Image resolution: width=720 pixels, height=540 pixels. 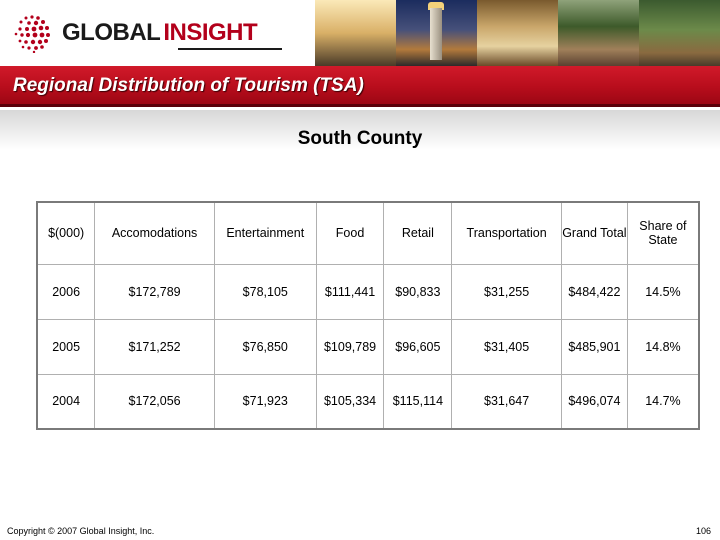 What do you see at coordinates (154, 401) in the screenshot?
I see `table-cell: $172,056` at bounding box center [154, 401].